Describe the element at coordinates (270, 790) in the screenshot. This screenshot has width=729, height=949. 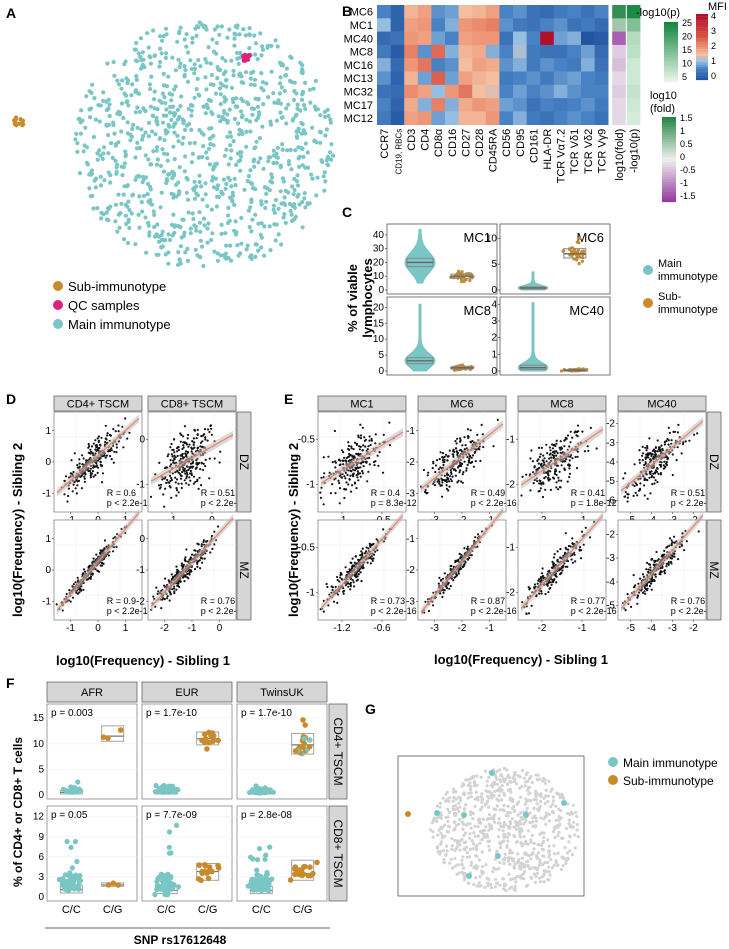
I see `f-dot-cc` at that location.